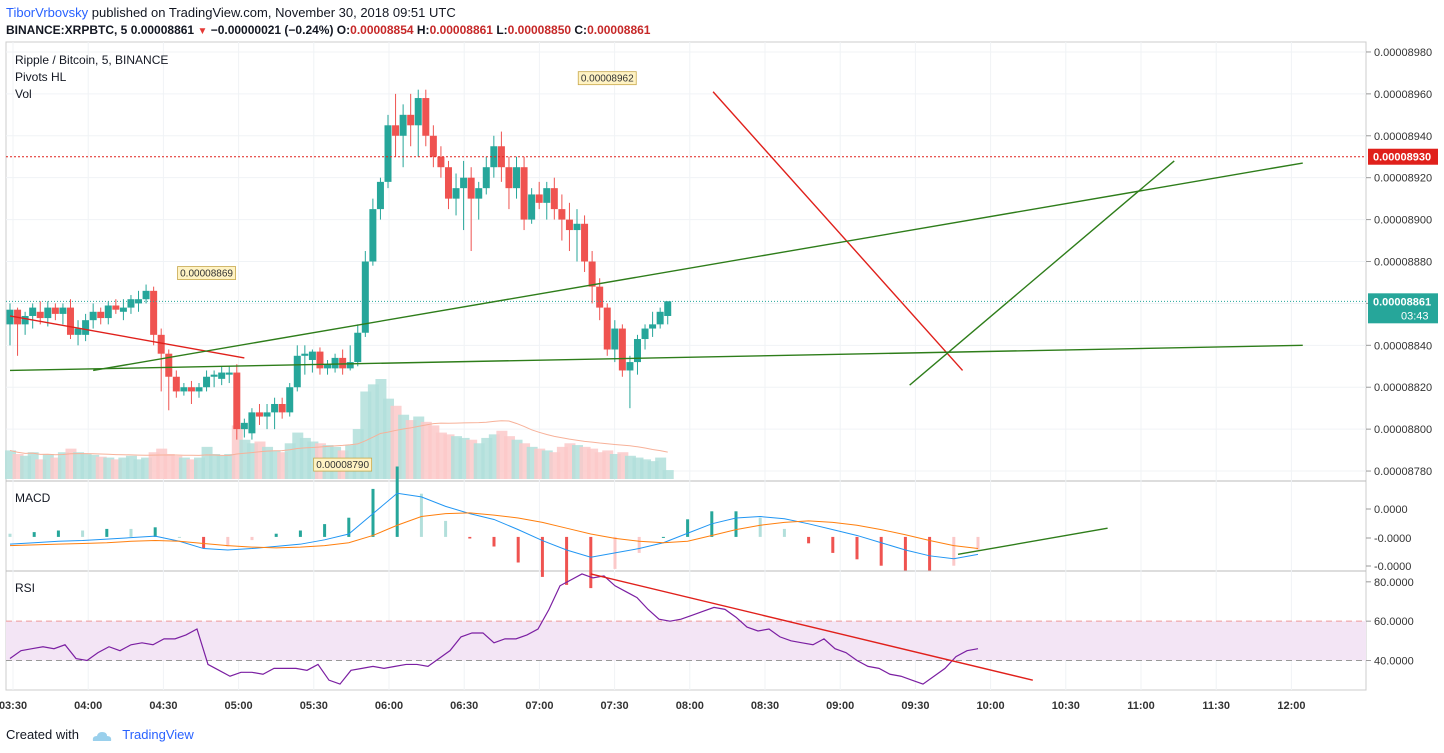 The width and height of the screenshot is (1444, 753). I want to click on author-link: TiborVrbovsky, so click(47, 12).